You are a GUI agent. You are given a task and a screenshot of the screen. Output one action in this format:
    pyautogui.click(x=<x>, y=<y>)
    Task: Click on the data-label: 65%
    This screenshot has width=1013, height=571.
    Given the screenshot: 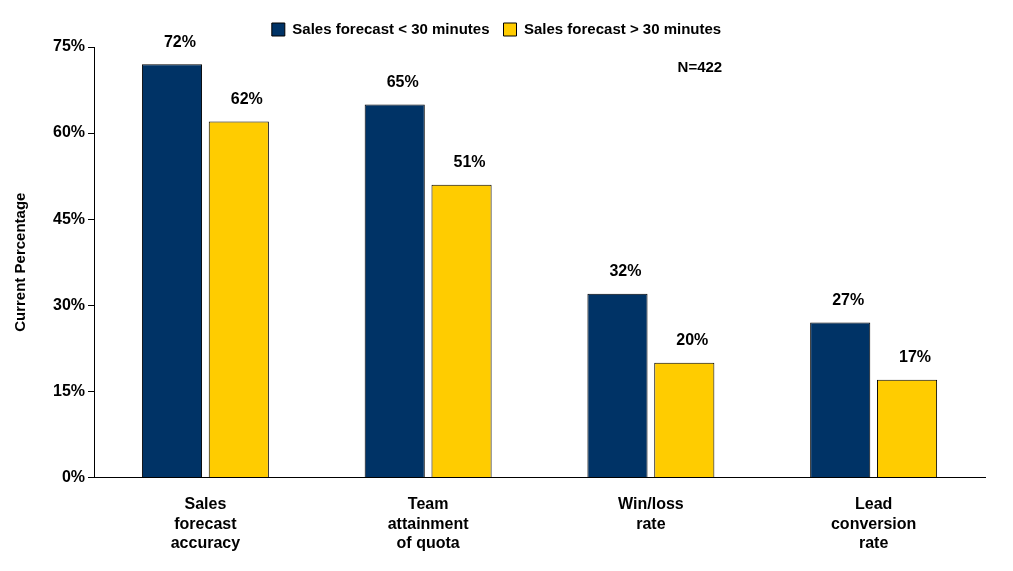 What is the action you would take?
    pyautogui.click(x=402, y=81)
    